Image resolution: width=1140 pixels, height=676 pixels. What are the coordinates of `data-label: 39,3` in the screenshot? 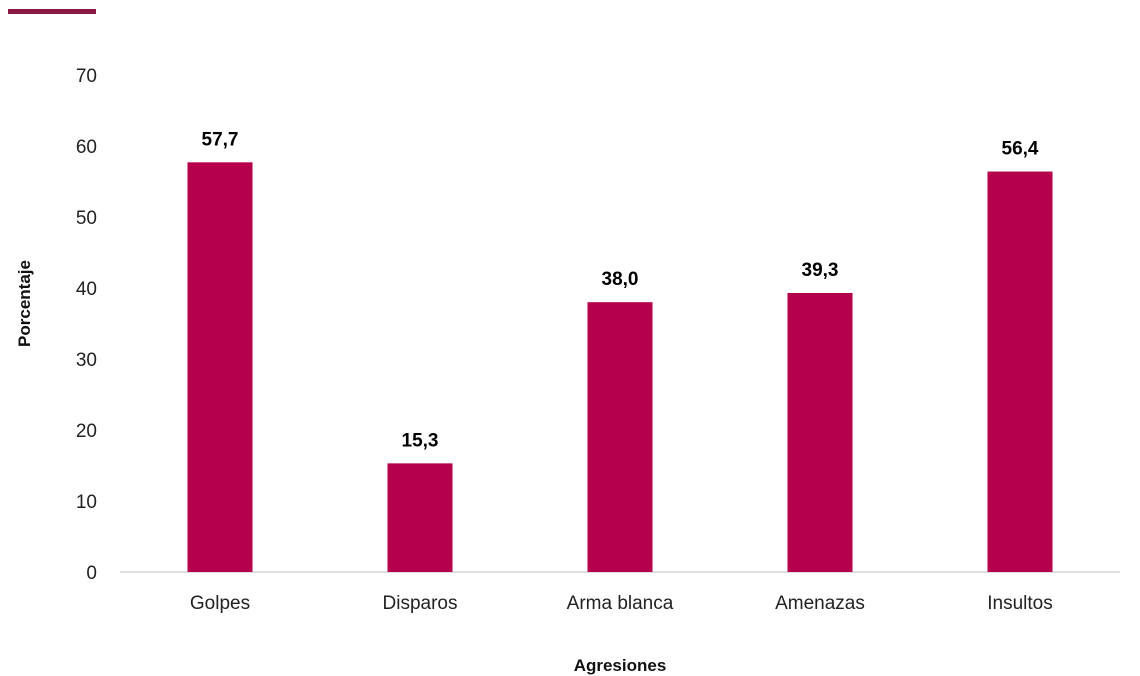 It's located at (820, 270).